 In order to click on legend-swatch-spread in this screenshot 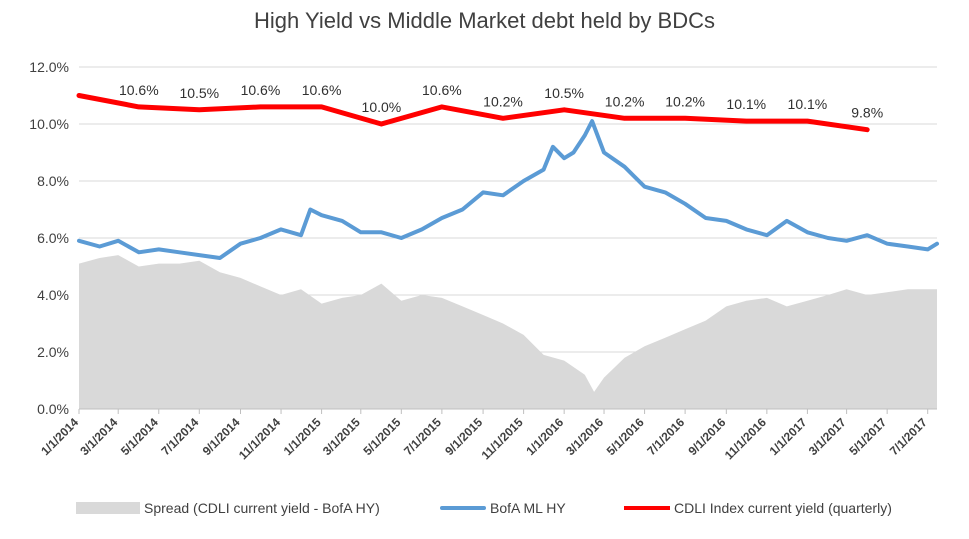, I will do `click(108, 508)`.